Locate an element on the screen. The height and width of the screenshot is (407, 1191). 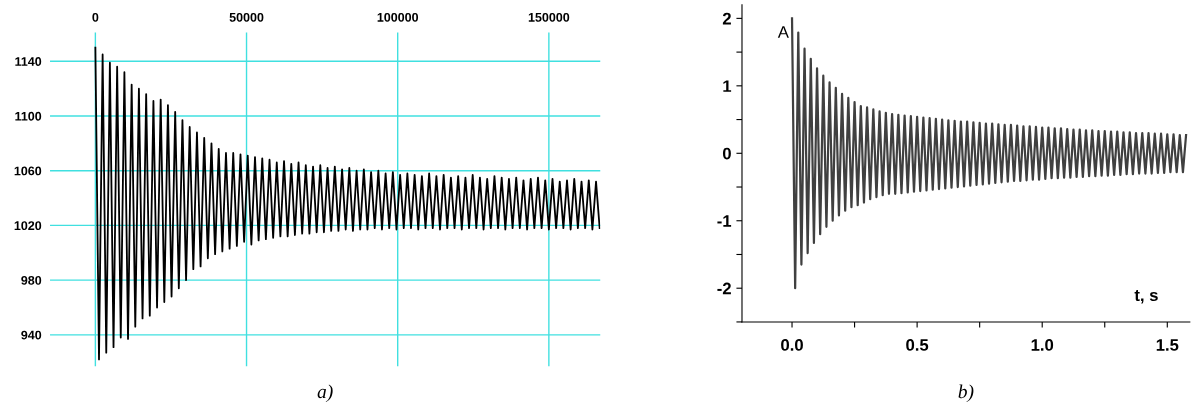
x-tick-label: 1.0 is located at coordinates (1042, 345).